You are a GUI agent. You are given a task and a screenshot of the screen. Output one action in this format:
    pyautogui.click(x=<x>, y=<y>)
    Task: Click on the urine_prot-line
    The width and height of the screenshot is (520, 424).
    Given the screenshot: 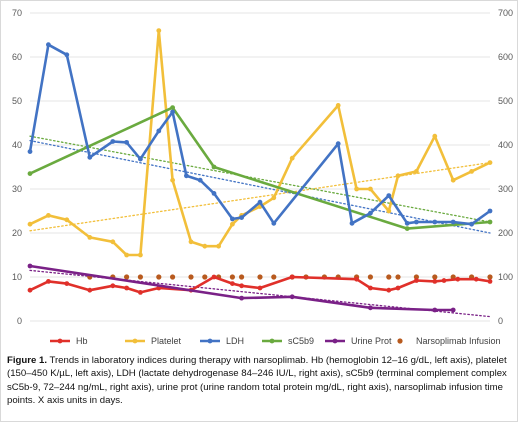 What is the action you would take?
    pyautogui.click(x=241, y=288)
    